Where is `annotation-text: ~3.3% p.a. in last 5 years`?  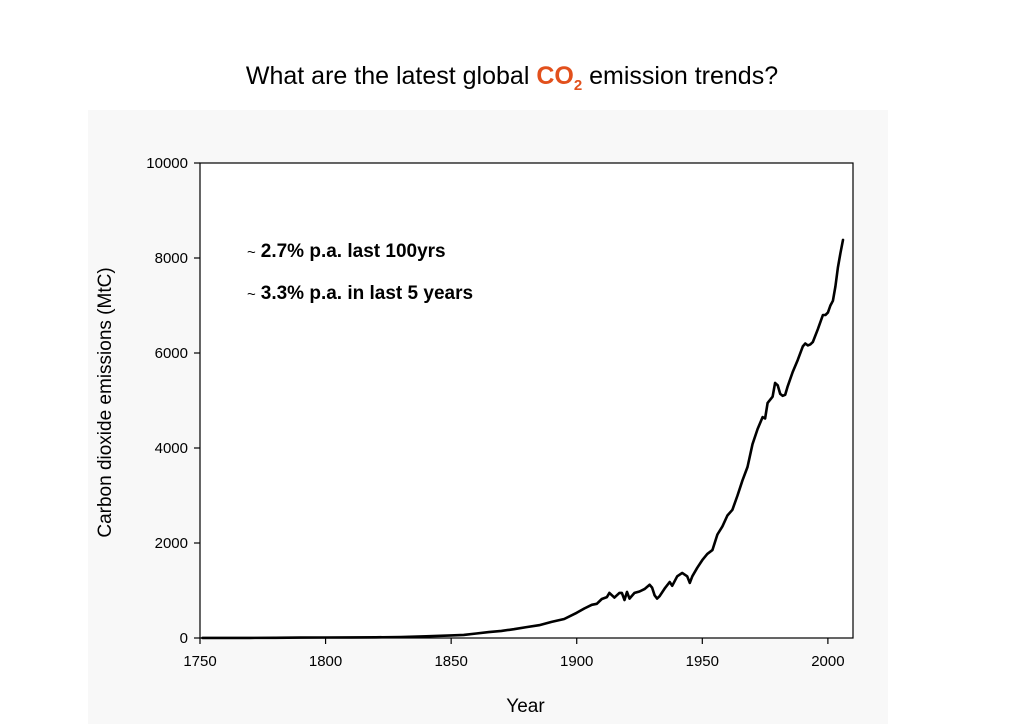
annotation-text: ~3.3% p.a. in last 5 years is located at coordinates (360, 293).